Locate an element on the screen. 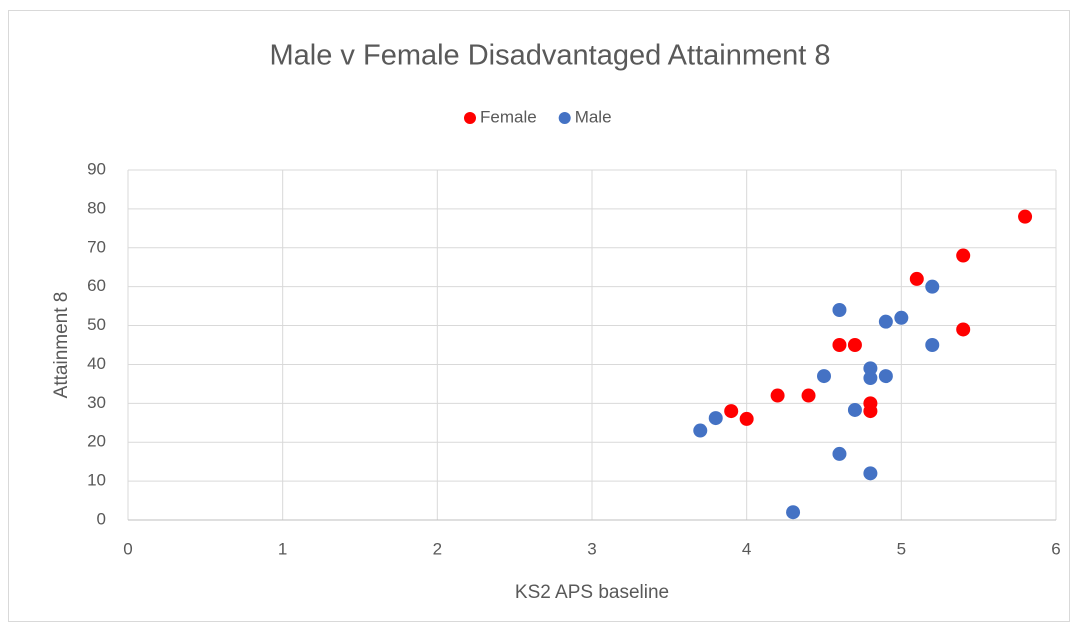 Image resolution: width=1078 pixels, height=630 pixels. x-tick-label: 2 is located at coordinates (437, 548).